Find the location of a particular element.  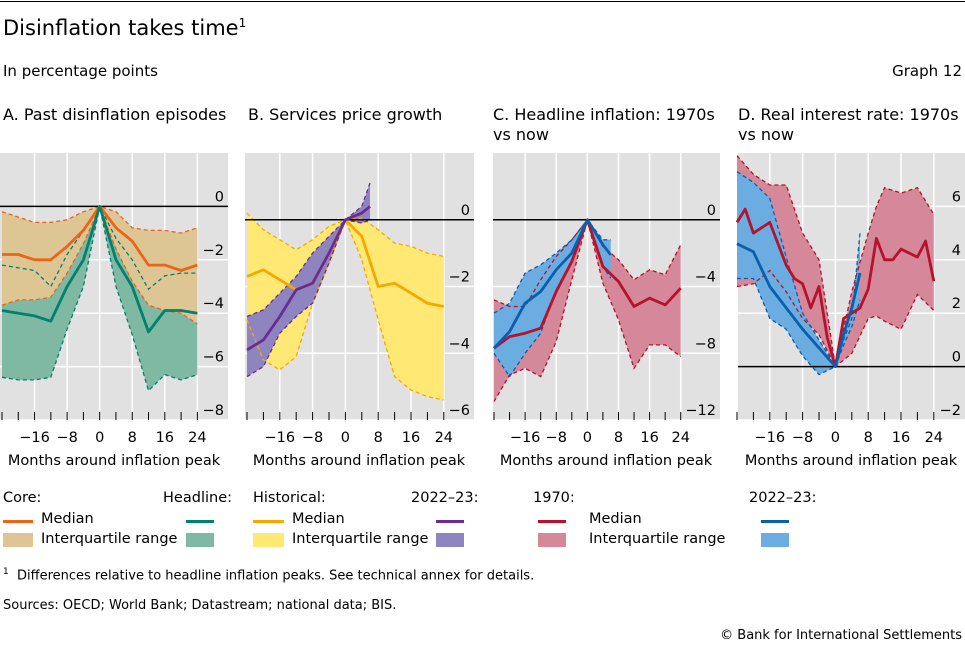

legend-core-median-swatch is located at coordinates (18, 521).